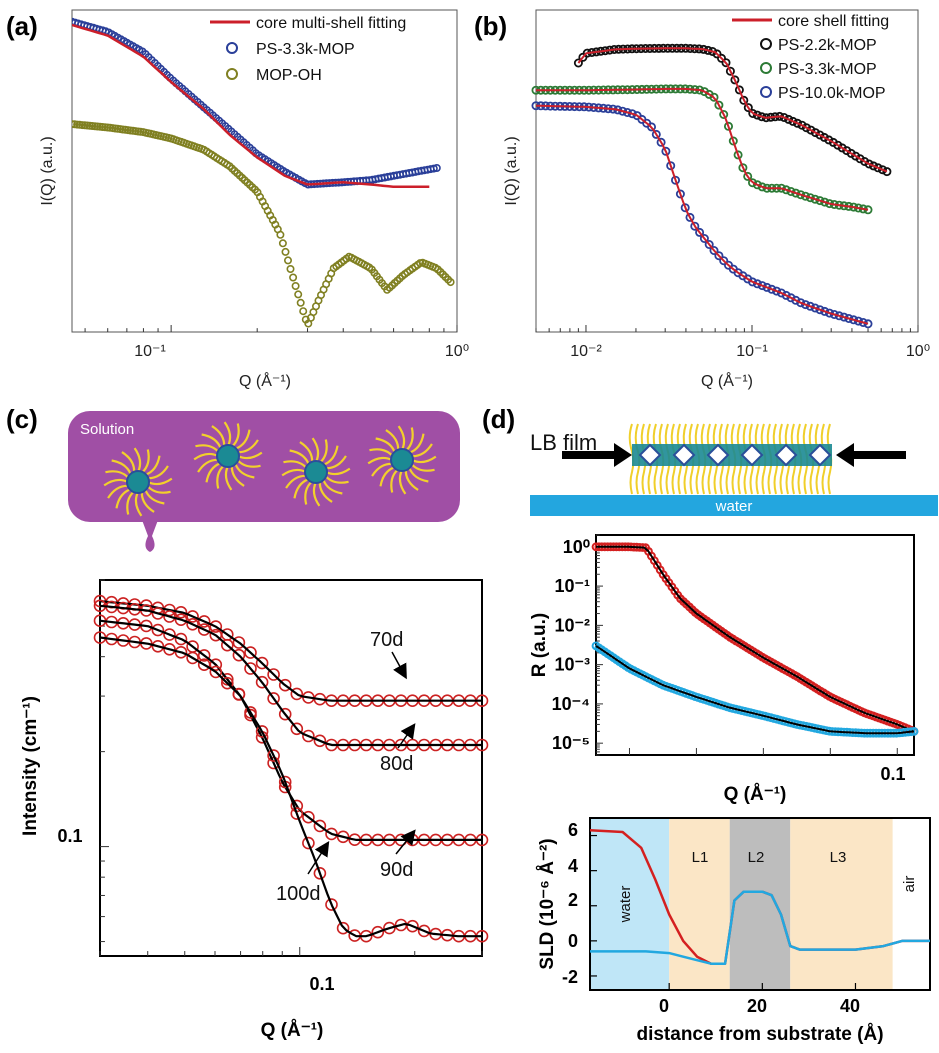 This screenshot has width=939, height=1053. Describe the element at coordinates (730, 71) in the screenshot. I see `series-ps-2.2k-mop-point-34` at that location.